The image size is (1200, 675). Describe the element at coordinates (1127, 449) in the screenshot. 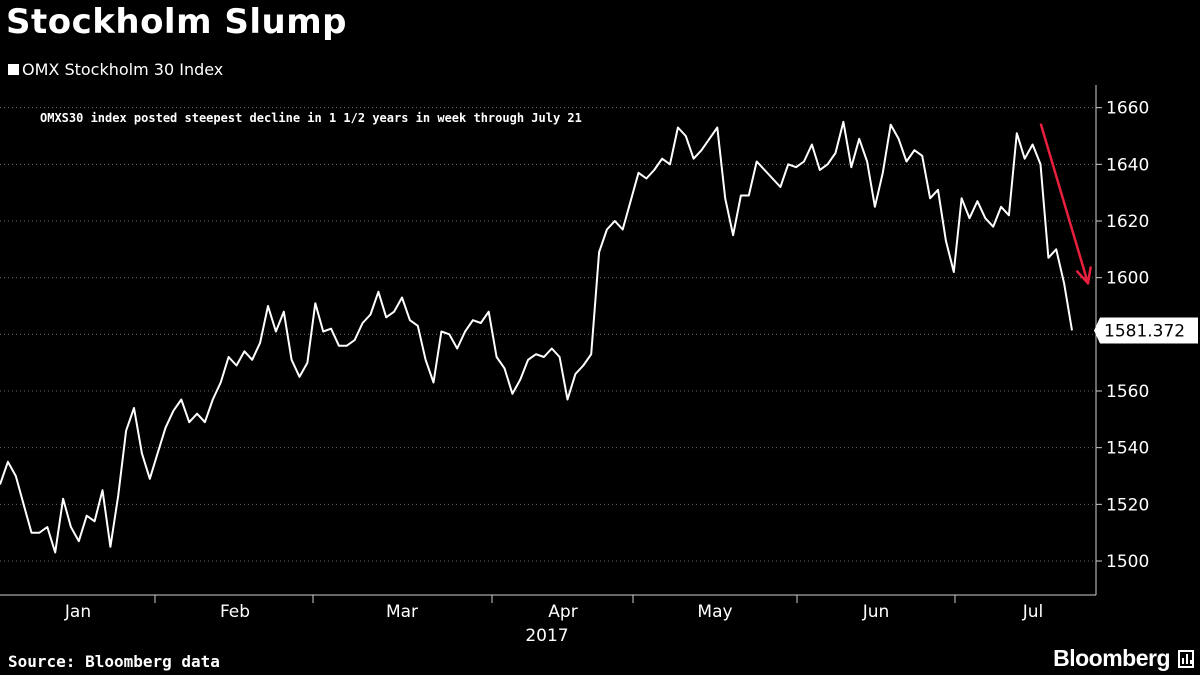

I see `y-tick-label: 1540` at that location.